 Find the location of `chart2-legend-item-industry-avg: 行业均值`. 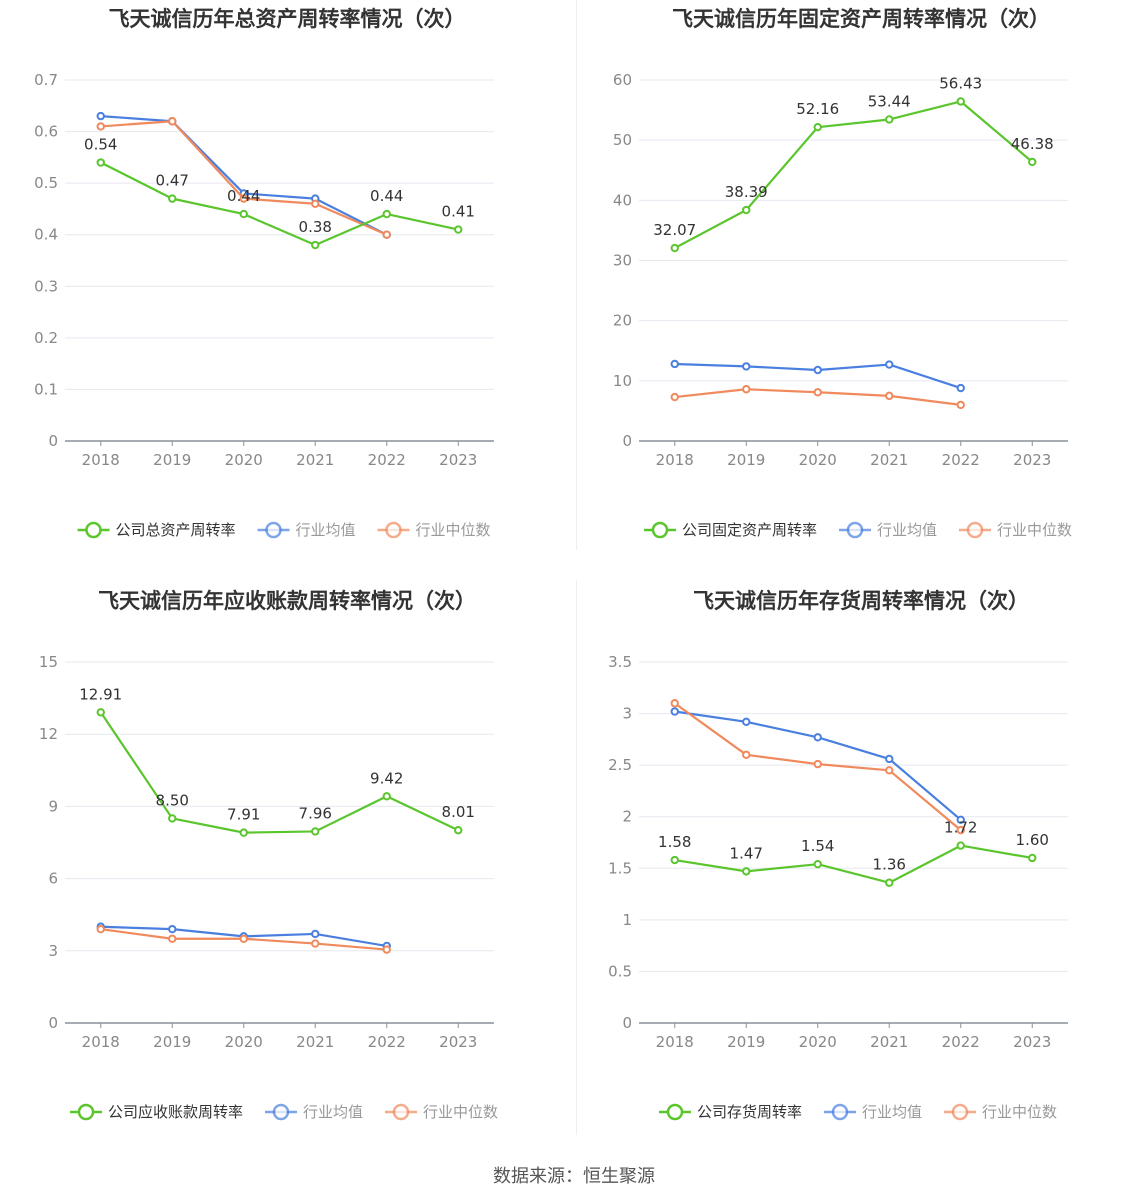

chart2-legend-item-industry-avg: 行业均值 is located at coordinates (888, 530).